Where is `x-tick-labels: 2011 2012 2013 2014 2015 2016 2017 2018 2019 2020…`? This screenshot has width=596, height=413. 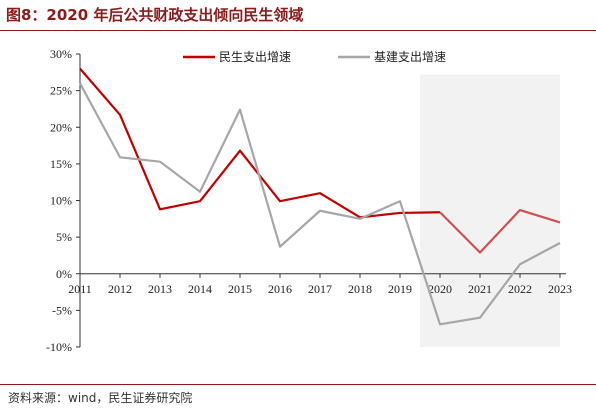 x-tick-labels: 2011 2012 2013 2014 2015 2016 2017 2018 2019 2020… is located at coordinates (320, 284).